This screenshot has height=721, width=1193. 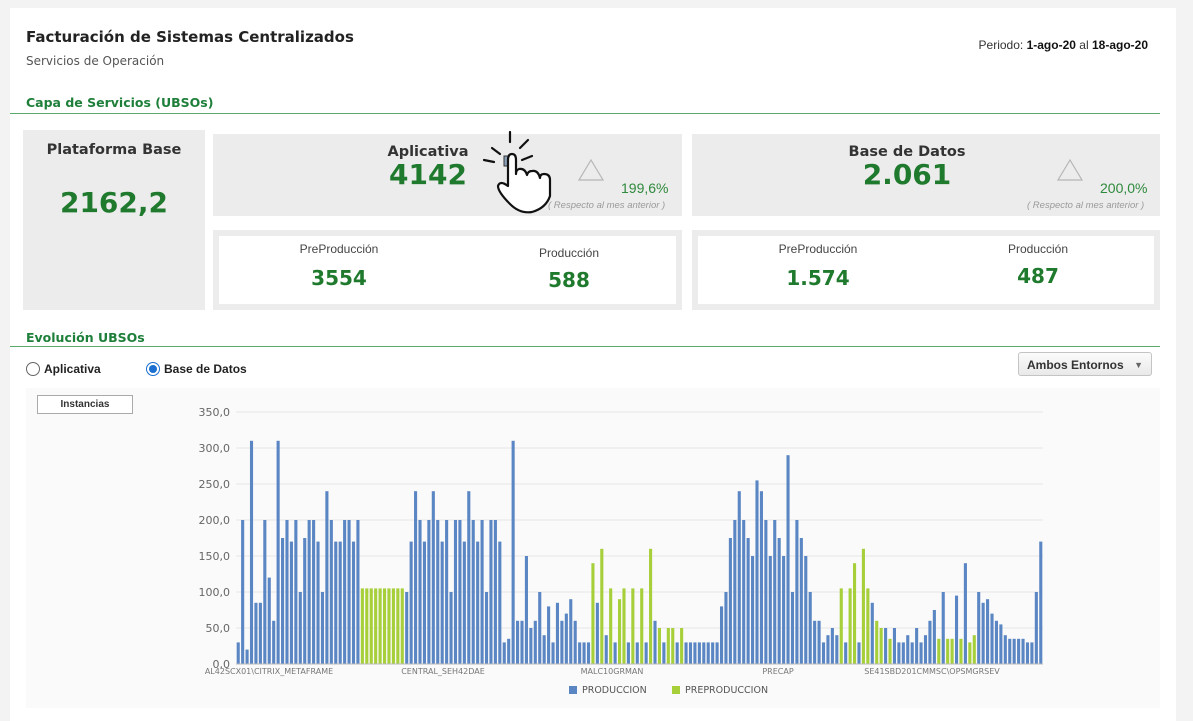 I want to click on radio-circle-selected, so click(x=153, y=368).